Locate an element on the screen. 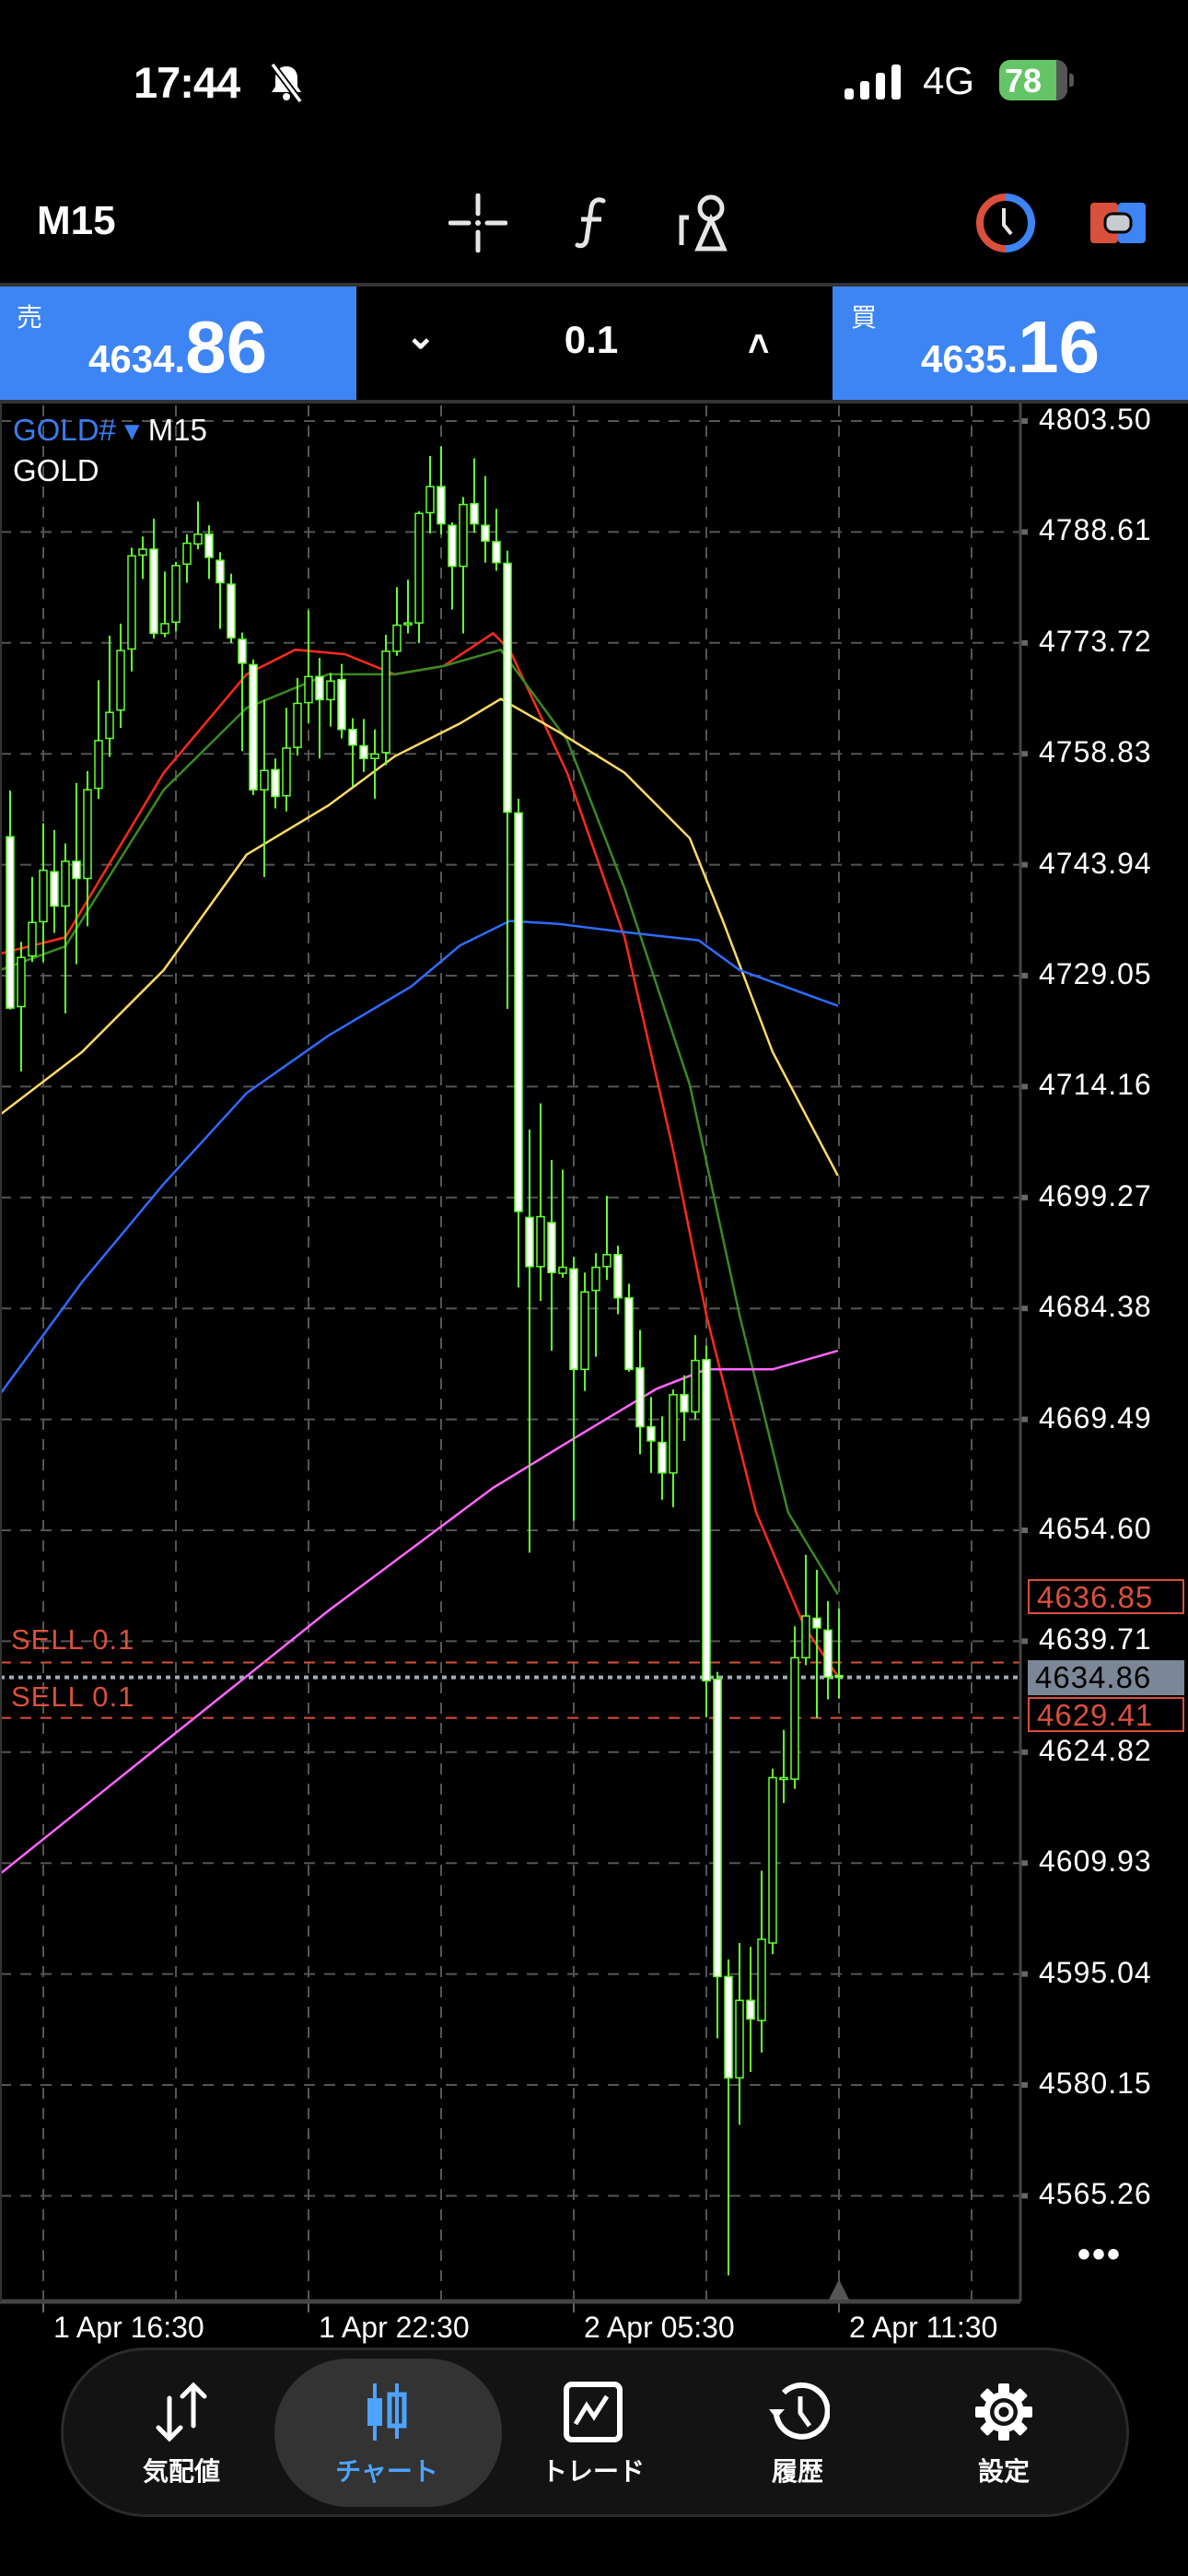  nav-item-chart: チャート is located at coordinates (387, 2441).